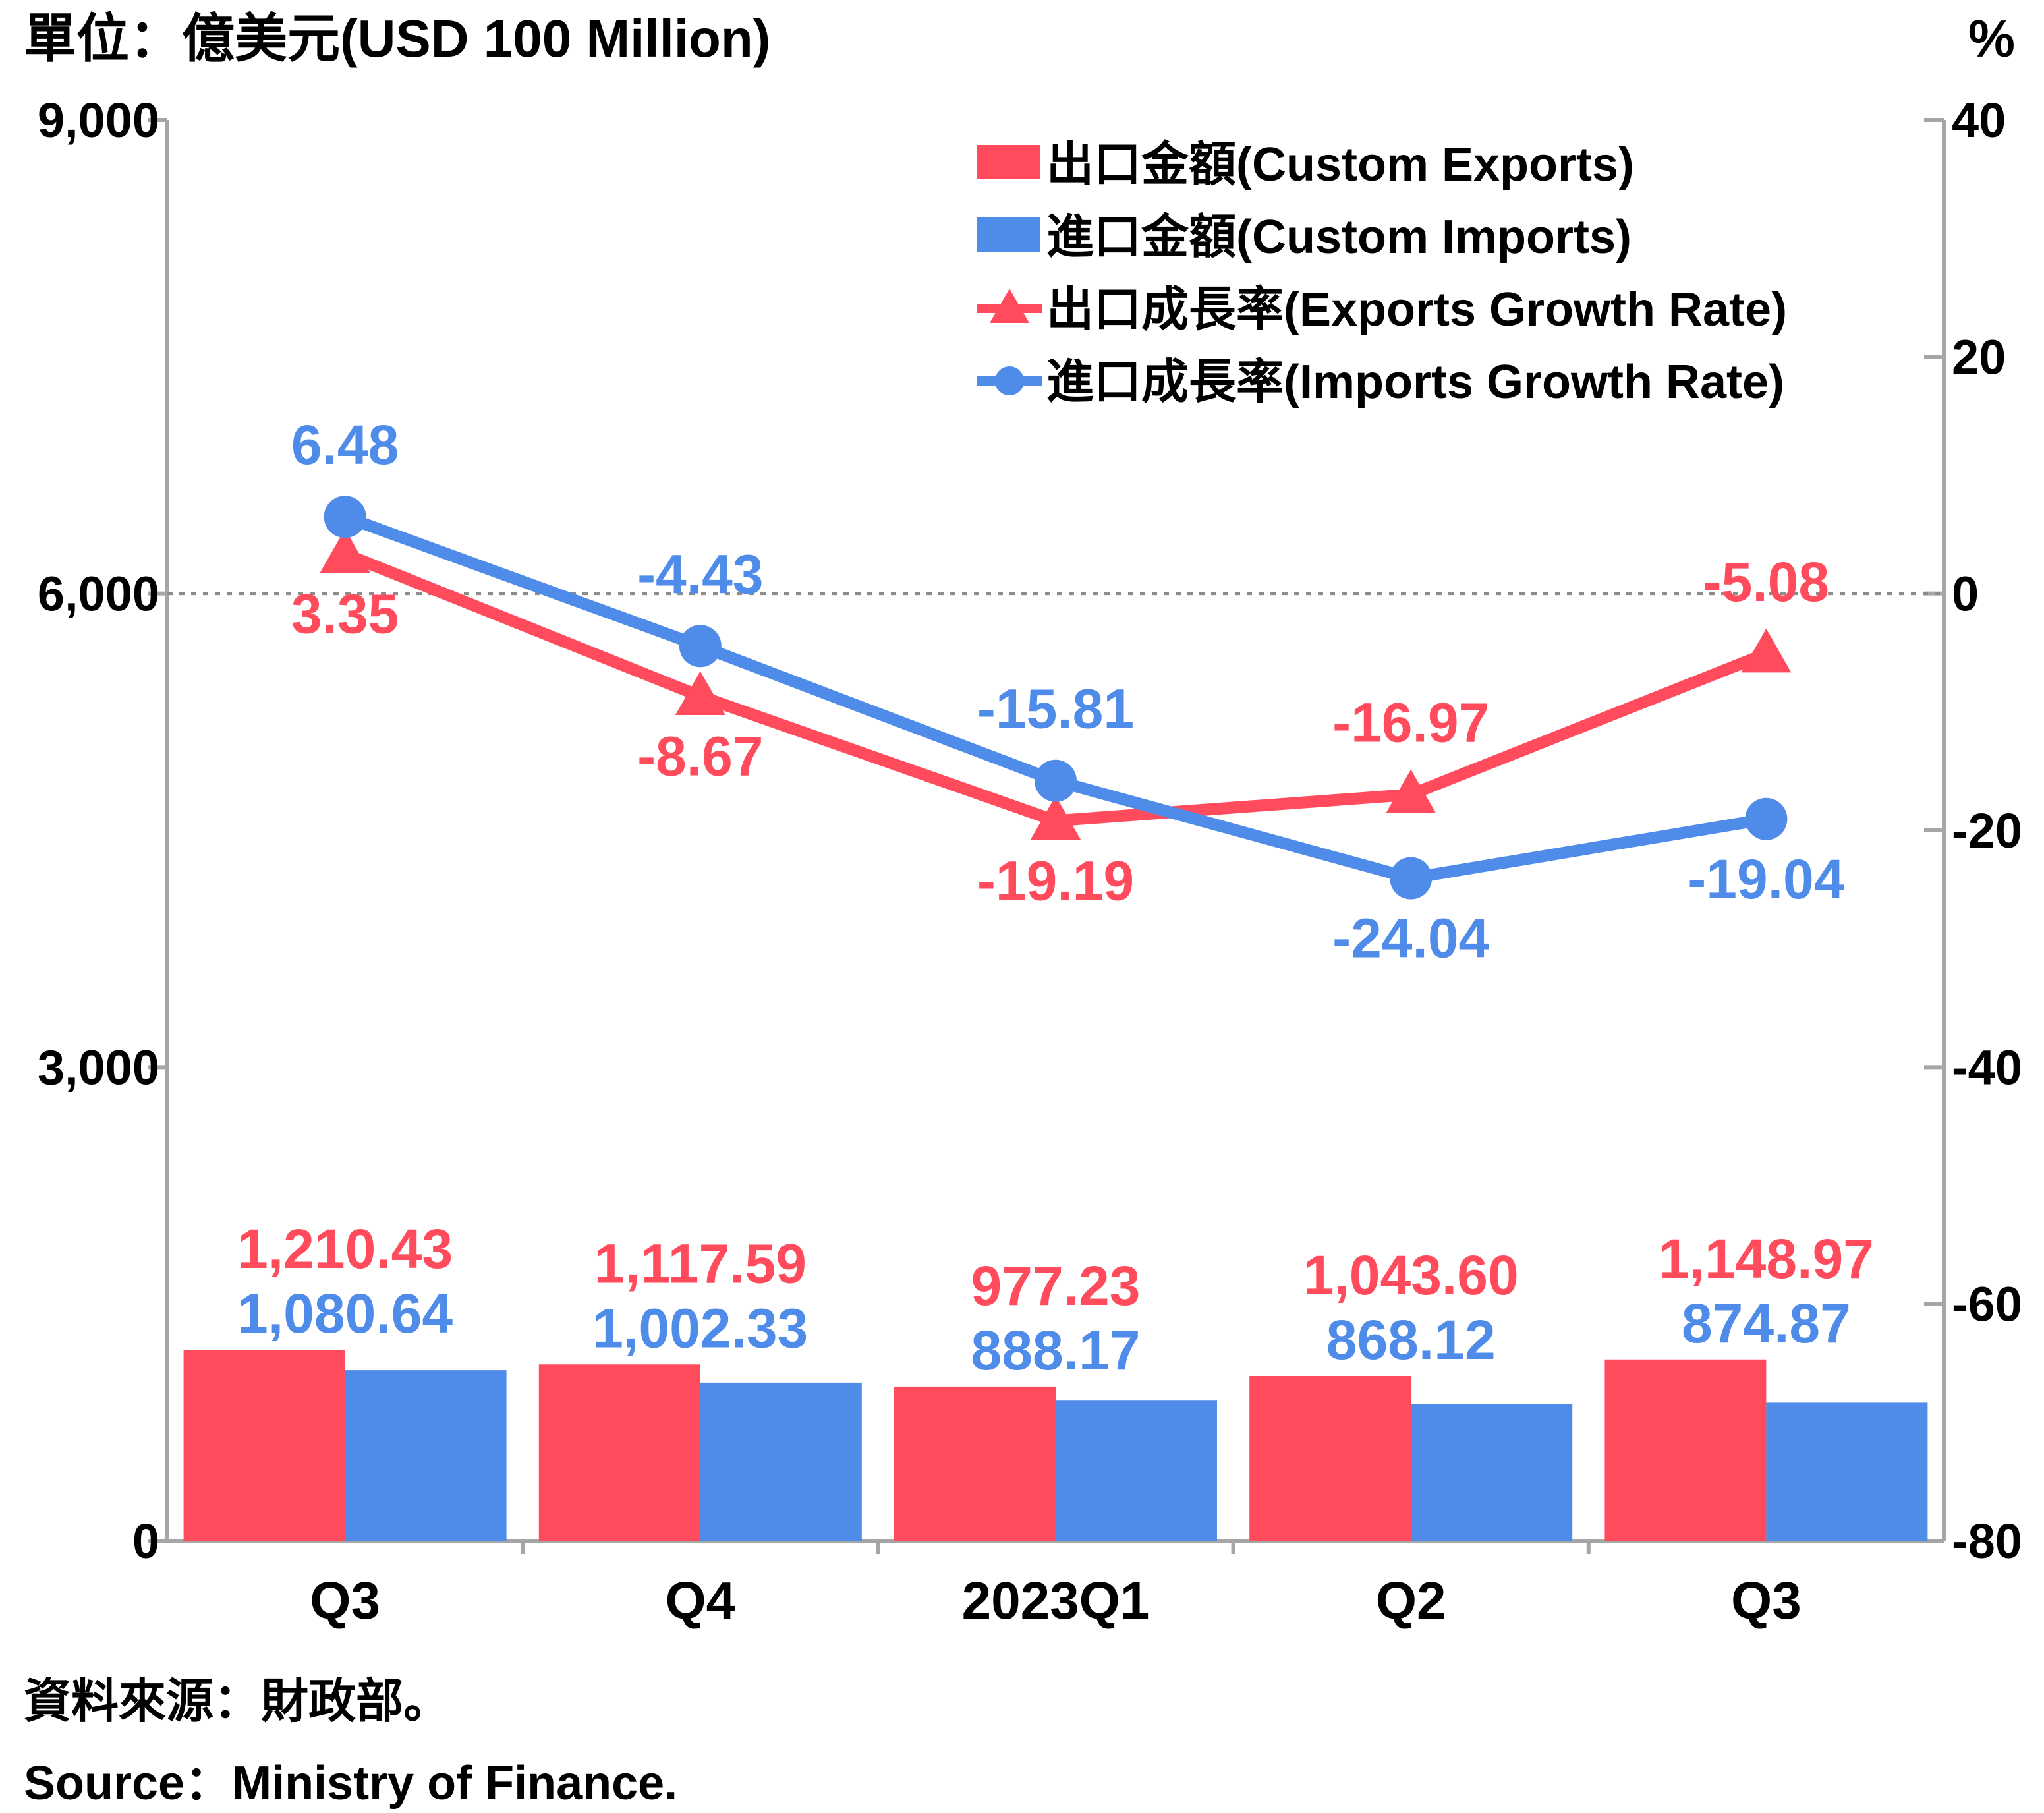 This screenshot has width=2044, height=1813. Describe the element at coordinates (1340, 164) in the screenshot. I see `legend-label: 出口金額(Custom Exports)` at that location.